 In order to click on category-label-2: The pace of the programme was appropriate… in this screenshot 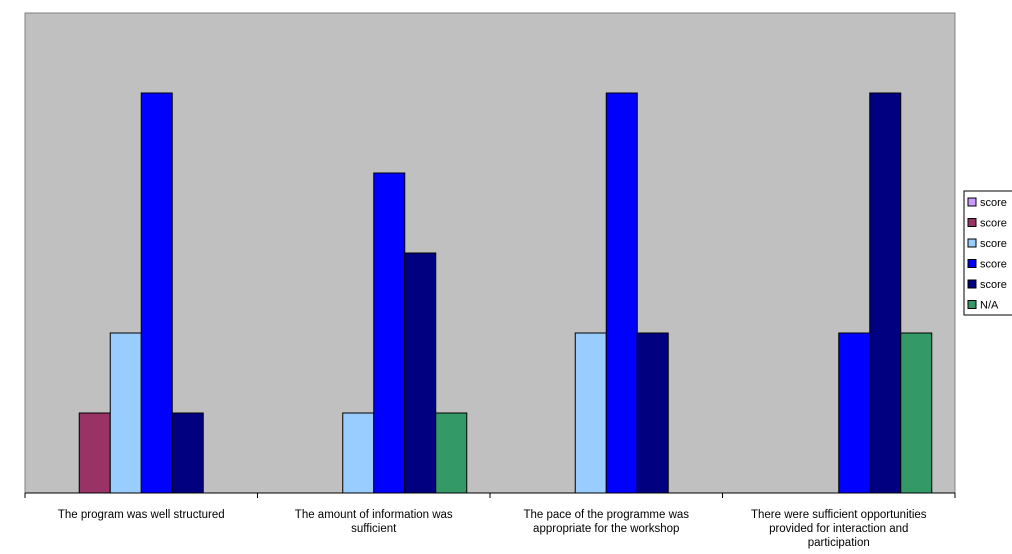, I will do `click(606, 522)`.